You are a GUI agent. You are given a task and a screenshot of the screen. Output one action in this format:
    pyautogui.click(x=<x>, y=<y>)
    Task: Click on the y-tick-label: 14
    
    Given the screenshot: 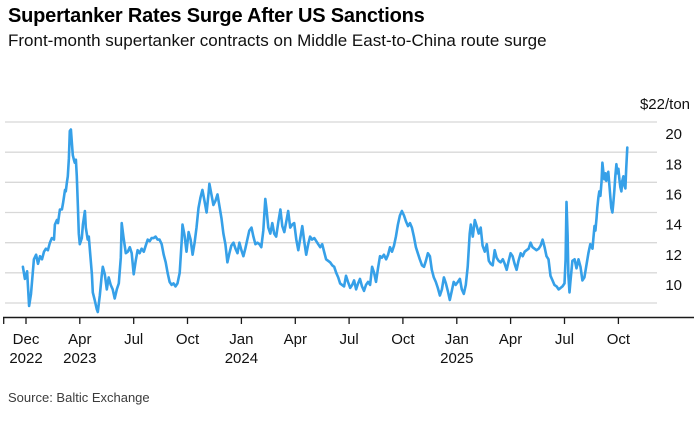 What is the action you would take?
    pyautogui.click(x=673, y=225)
    